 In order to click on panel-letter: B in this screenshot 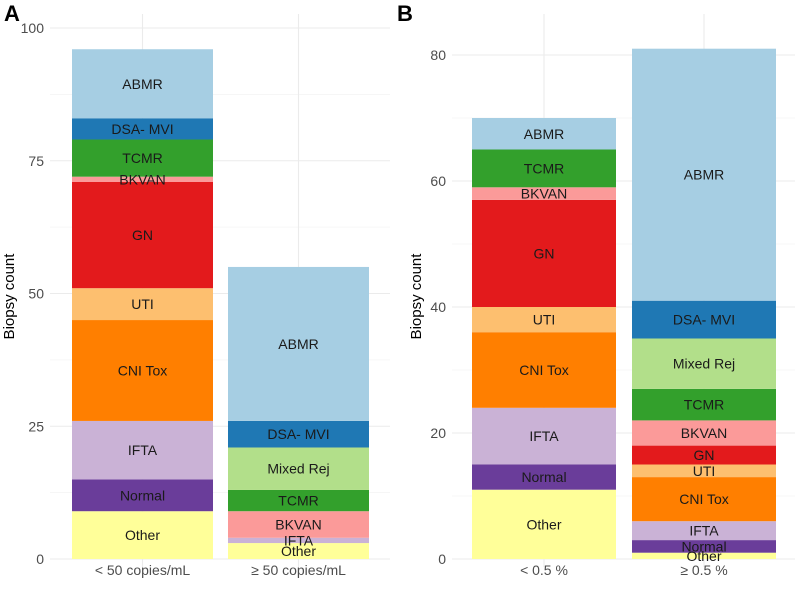, I will do `click(405, 13)`.